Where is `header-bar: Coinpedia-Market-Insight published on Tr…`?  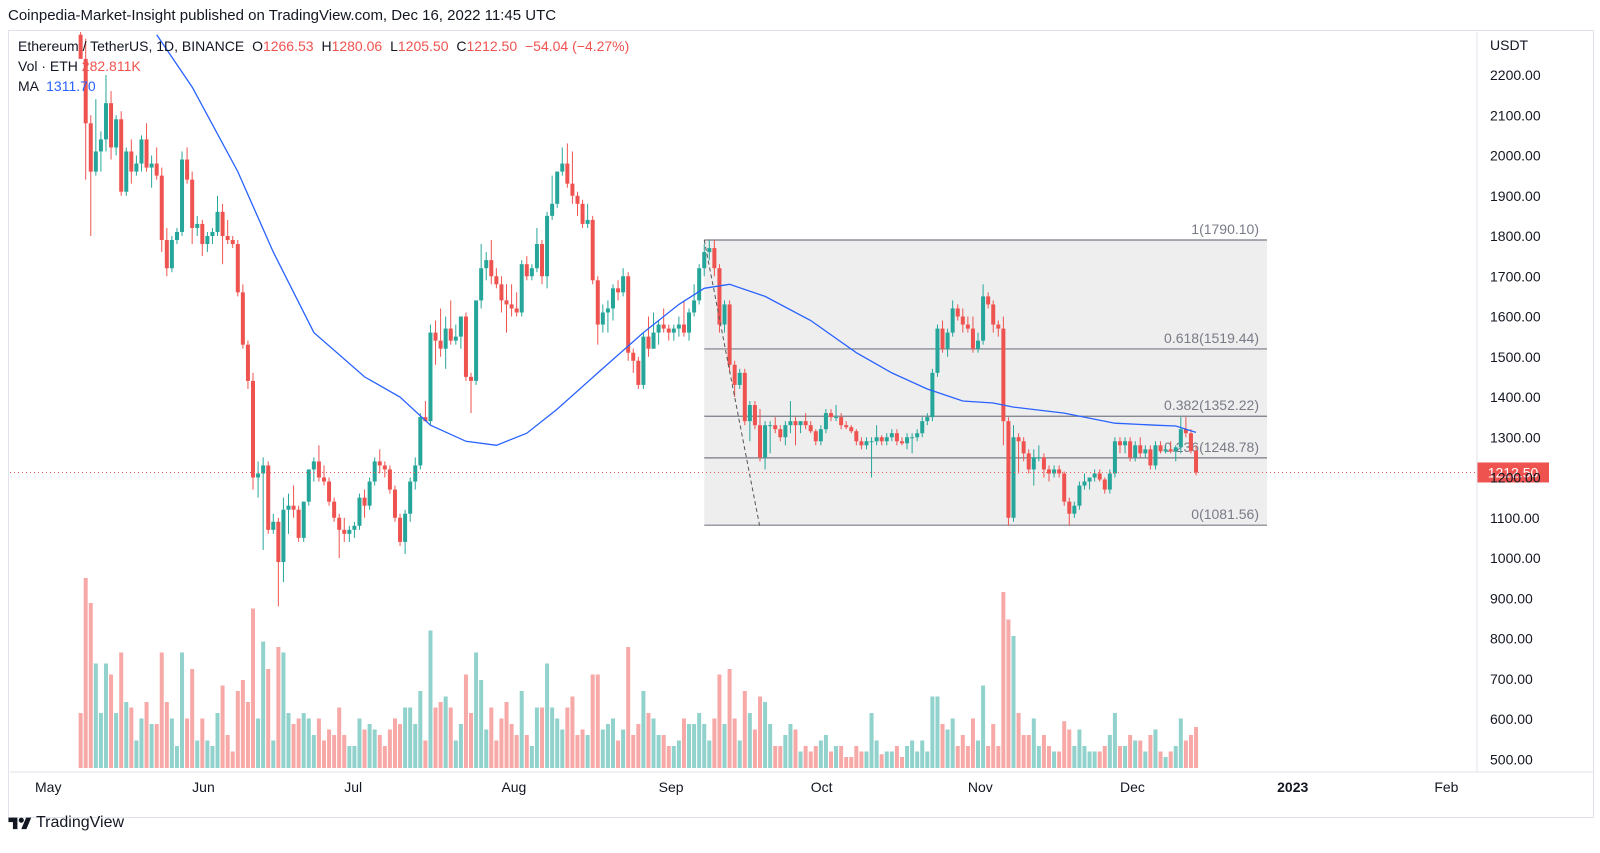 header-bar: Coinpedia-Market-Insight published on Tr… is located at coordinates (800, 16).